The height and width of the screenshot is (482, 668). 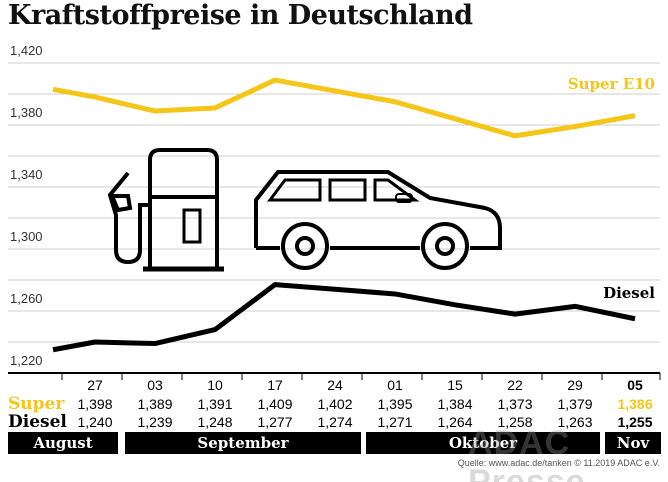 I want to click on date-cell: 24, so click(x=335, y=385).